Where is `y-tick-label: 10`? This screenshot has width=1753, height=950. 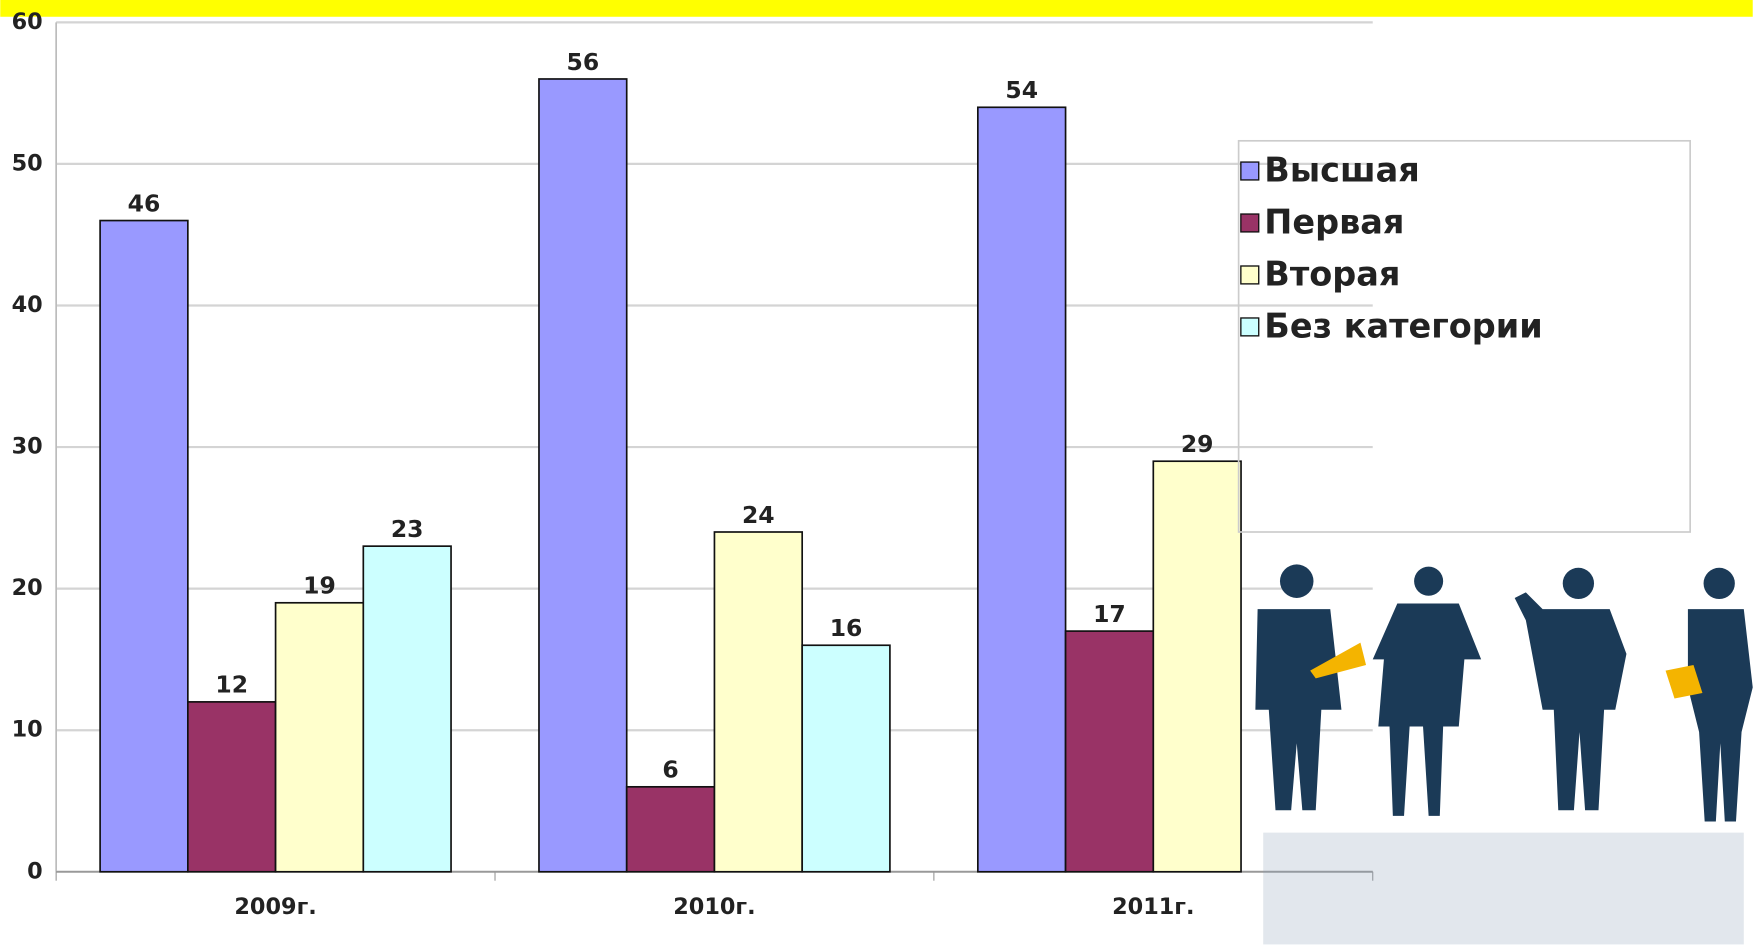
y-tick-label: 10 is located at coordinates (27, 730).